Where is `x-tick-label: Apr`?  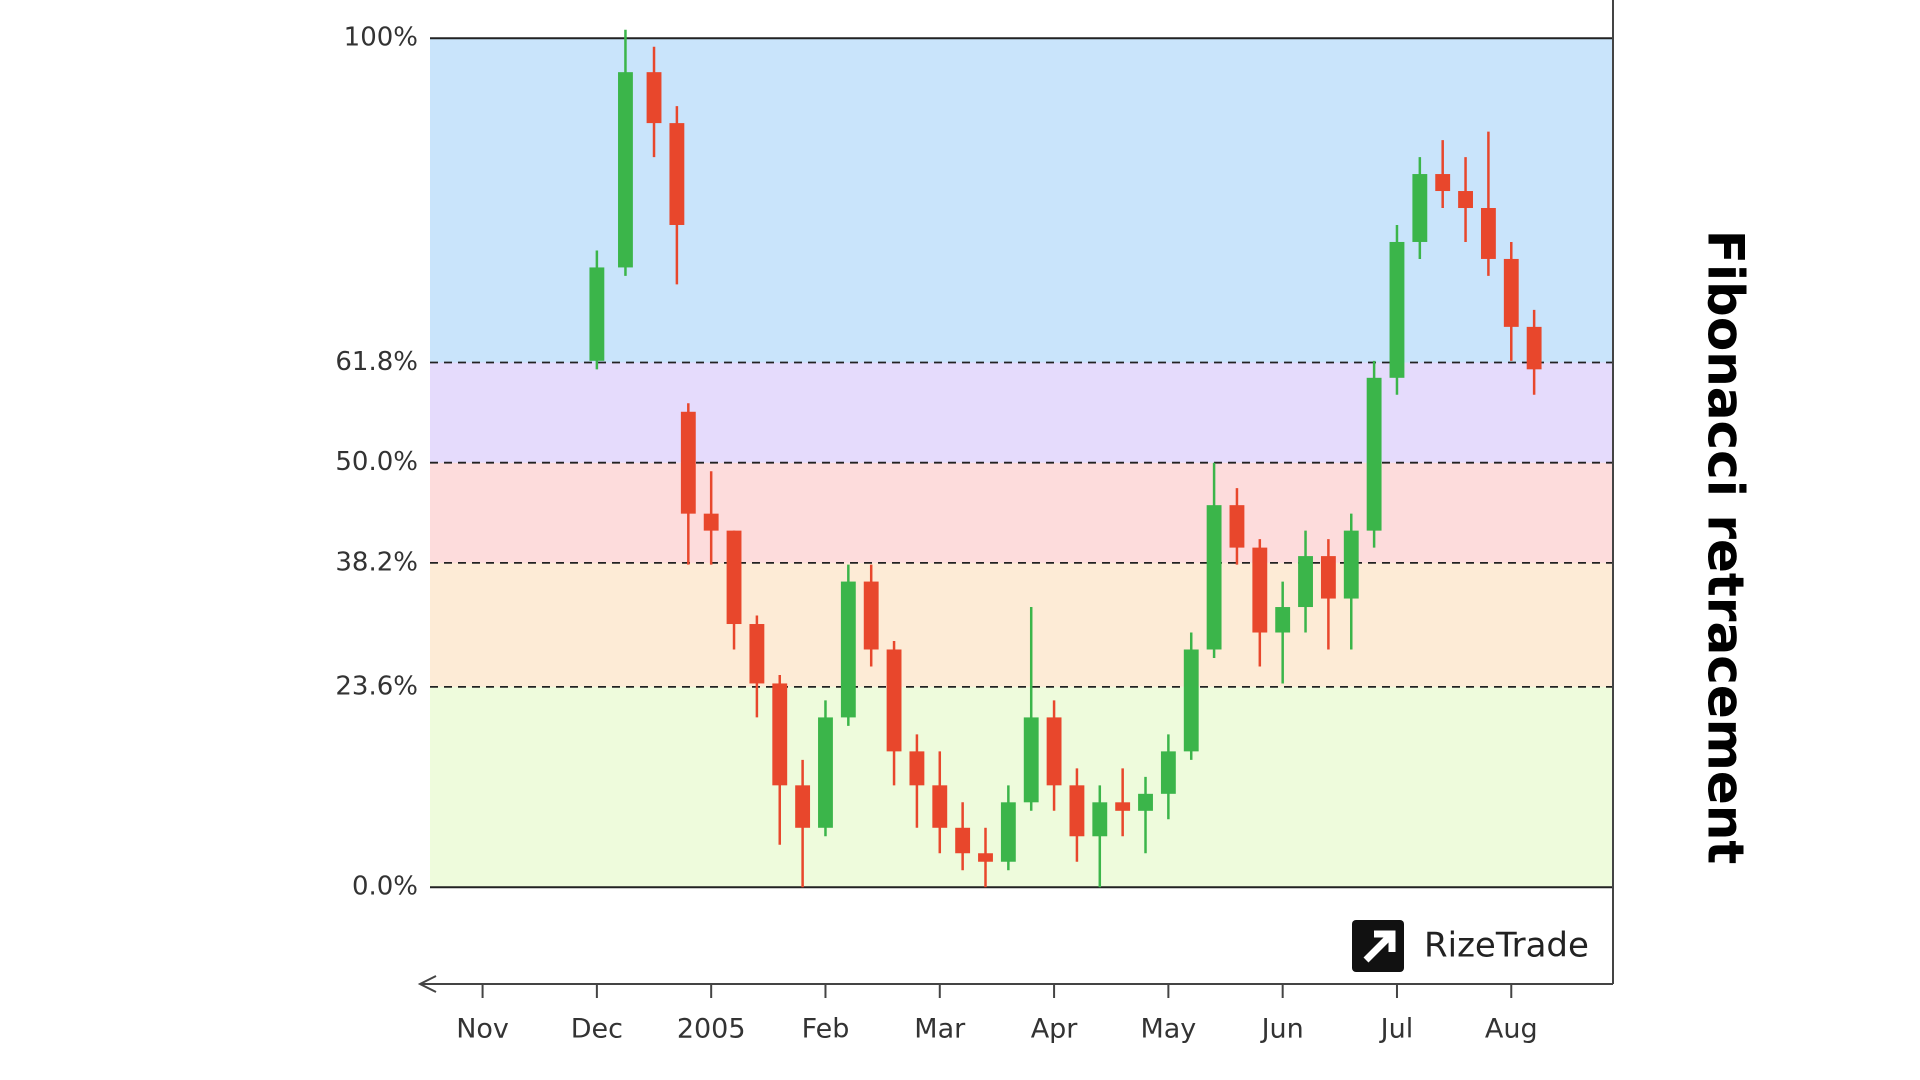 x-tick-label: Apr is located at coordinates (1055, 1029).